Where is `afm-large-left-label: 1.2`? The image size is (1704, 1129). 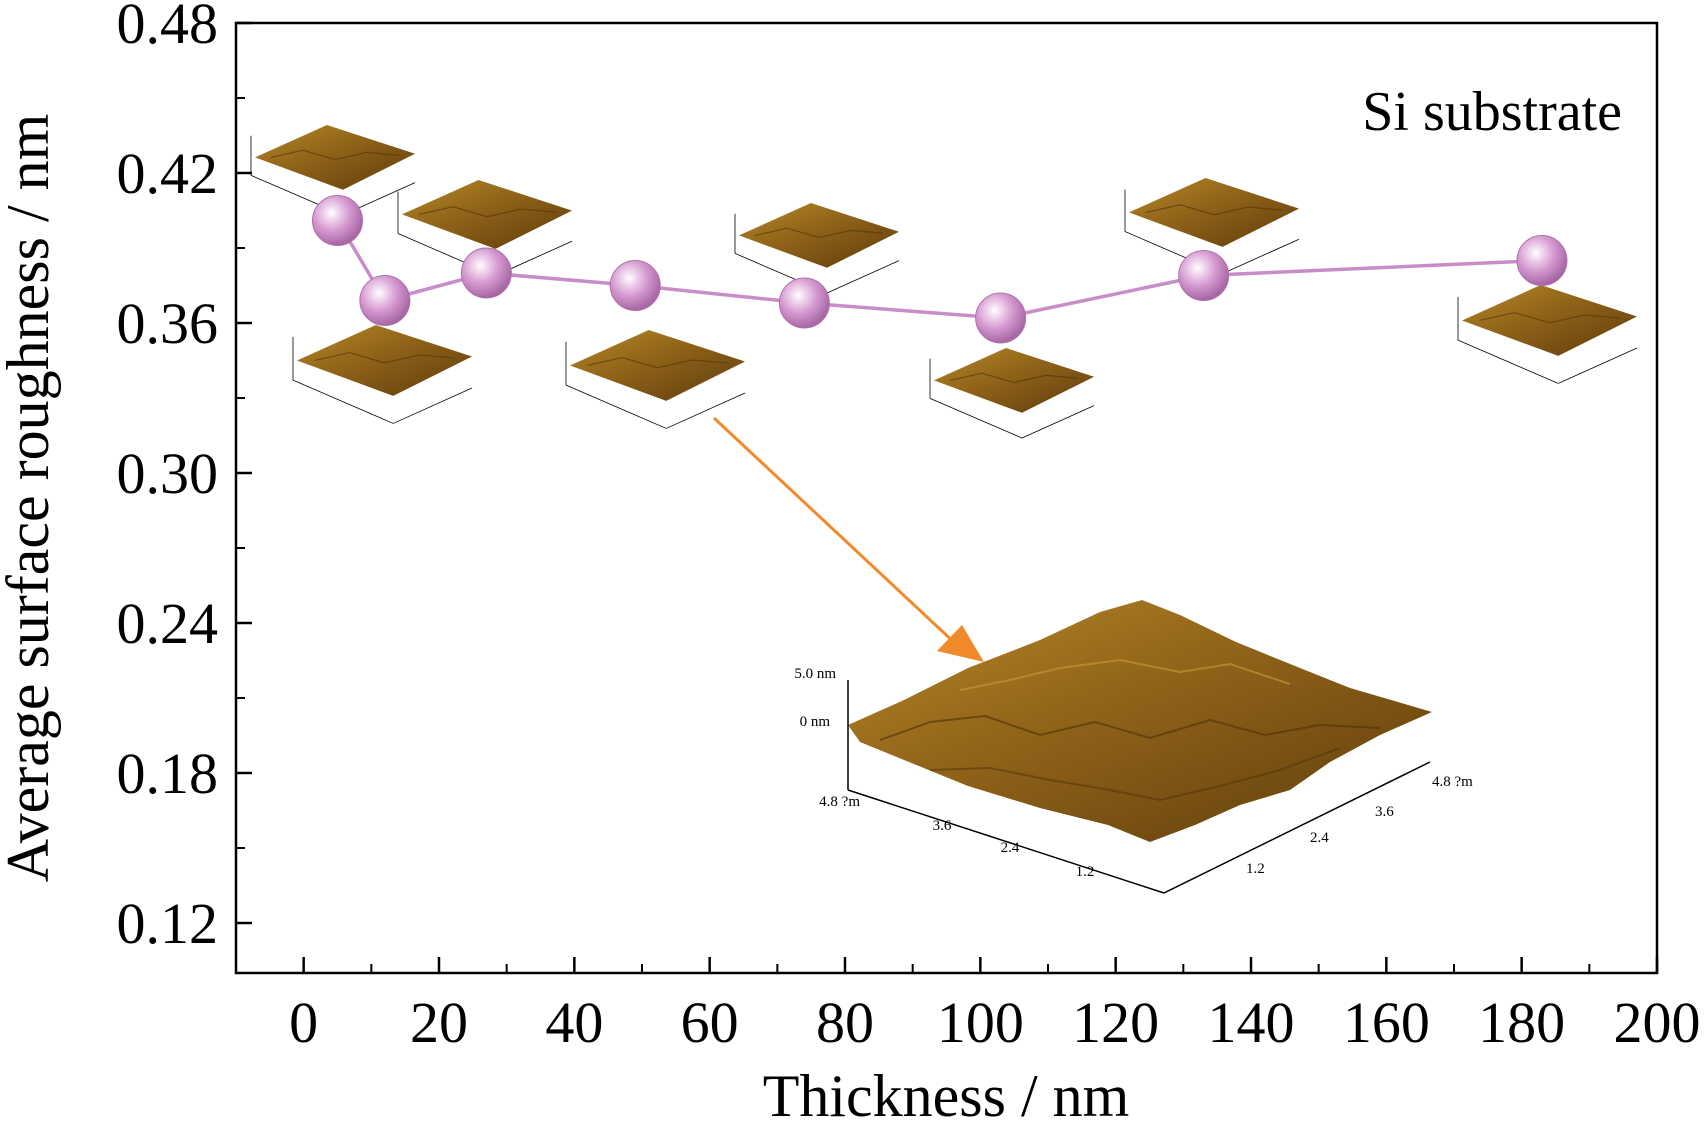 afm-large-left-label: 1.2 is located at coordinates (1085, 872).